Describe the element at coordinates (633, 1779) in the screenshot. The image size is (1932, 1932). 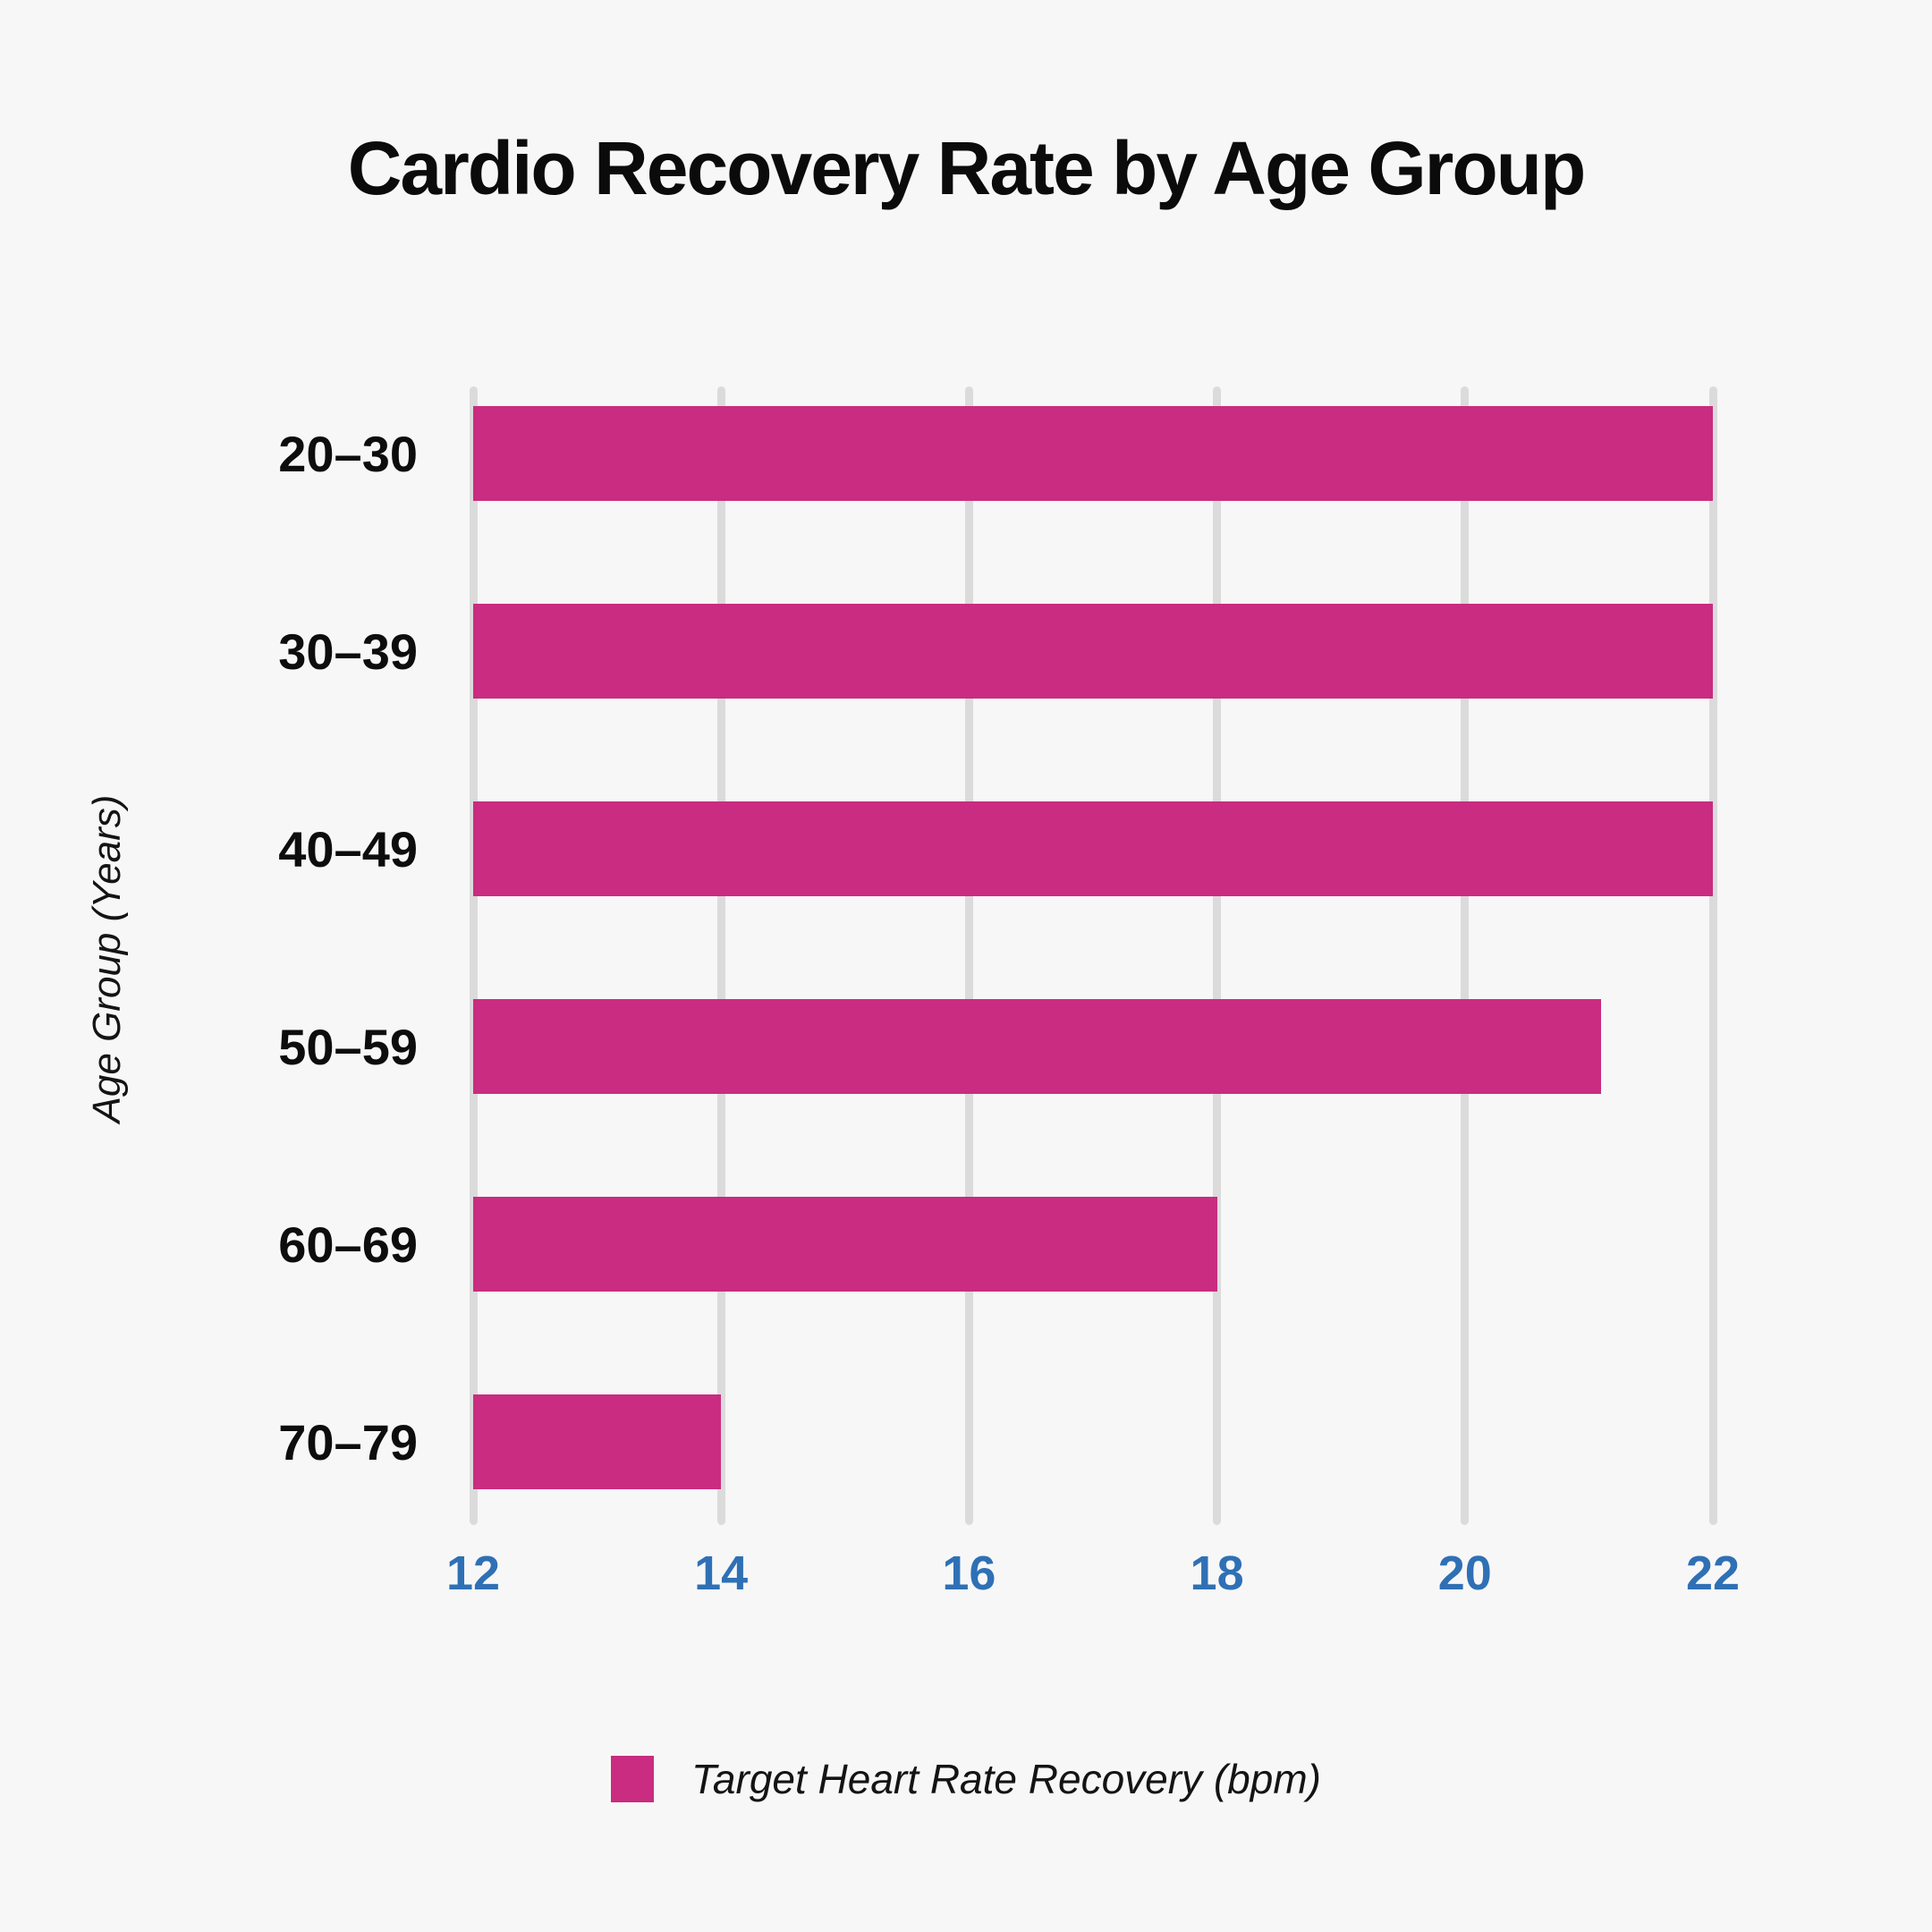
I see `legend-swatch-icon` at that location.